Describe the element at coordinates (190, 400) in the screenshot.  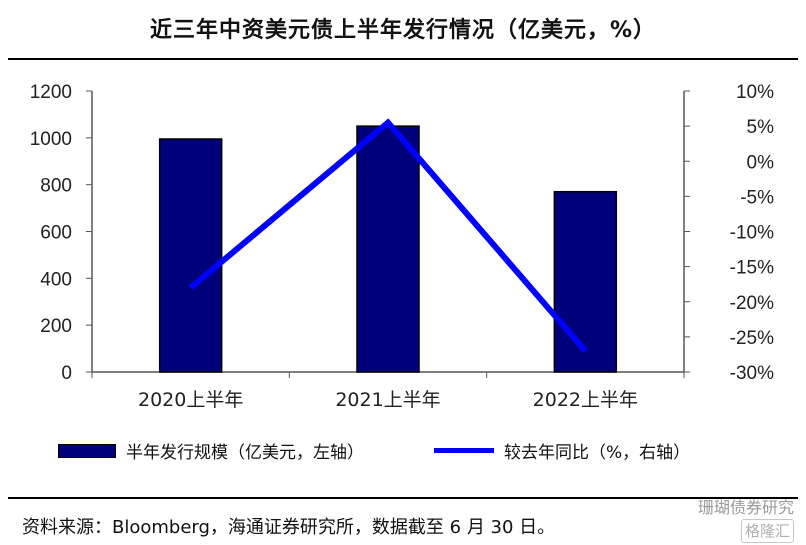
I see `x-tick-label: 2020上半年` at that location.